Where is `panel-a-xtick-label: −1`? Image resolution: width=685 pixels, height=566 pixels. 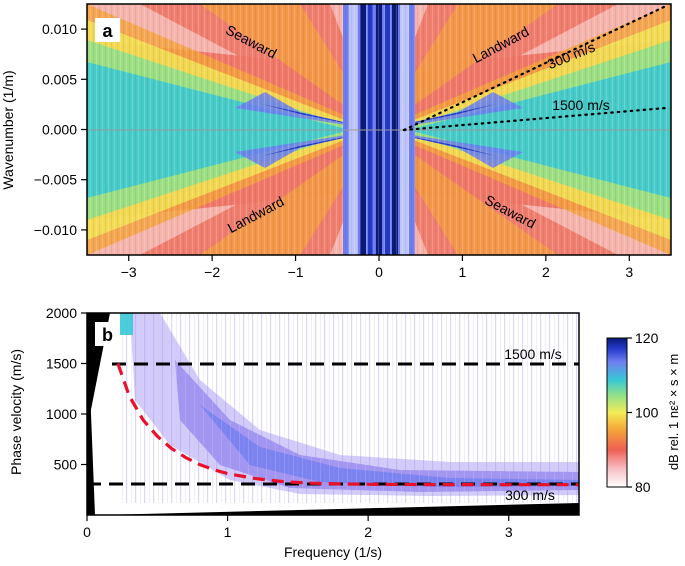
panel-a-xtick-label: −1 is located at coordinates (296, 272).